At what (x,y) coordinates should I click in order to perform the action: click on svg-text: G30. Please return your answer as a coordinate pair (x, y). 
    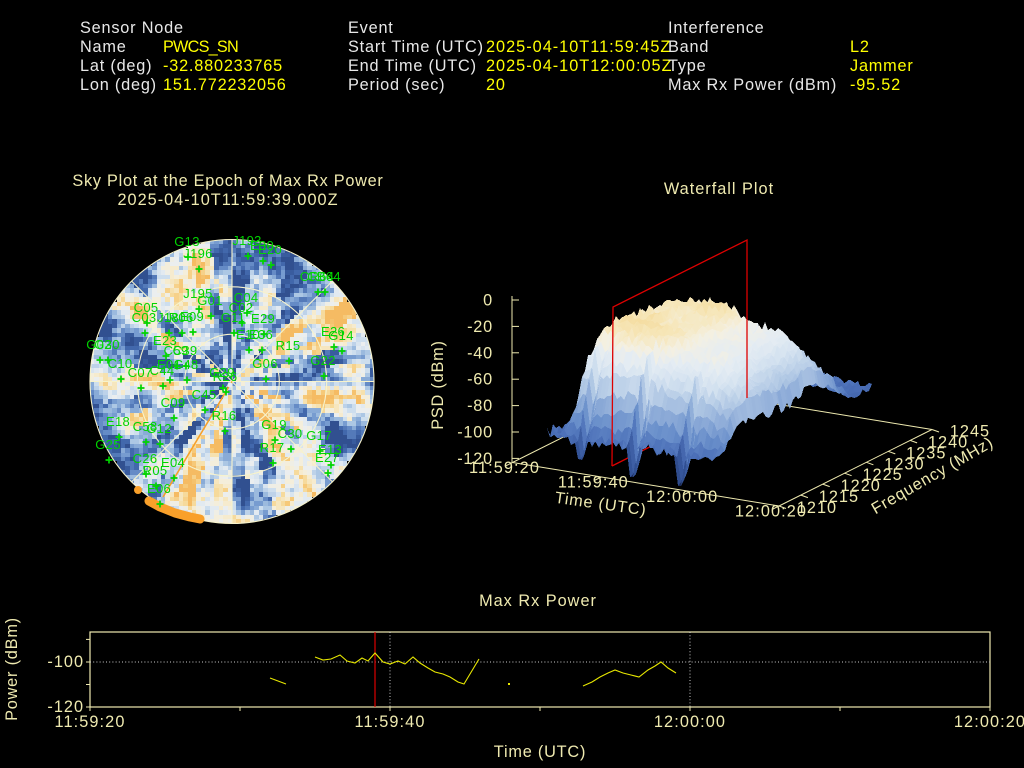
    Looking at the image, I should click on (106, 344).